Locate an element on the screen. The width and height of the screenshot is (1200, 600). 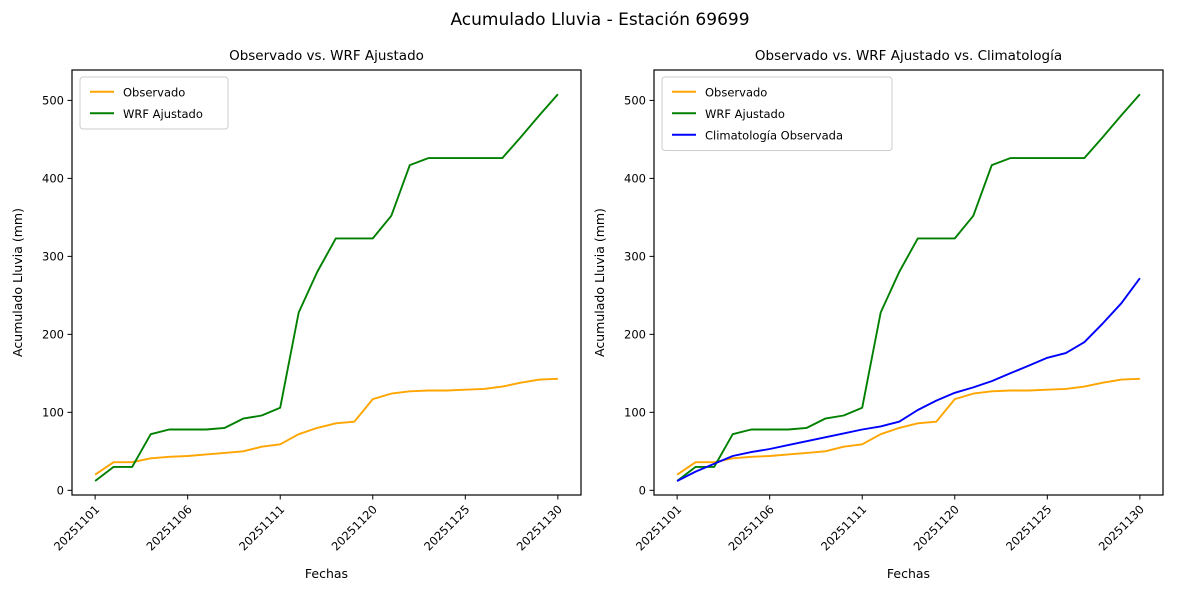
x-tick-label: 20251111 is located at coordinates (843, 527).